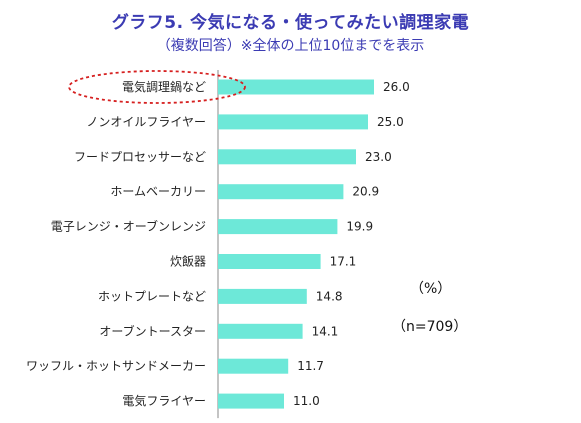 The image size is (581, 423). I want to click on value-label: 14.8, so click(329, 296).